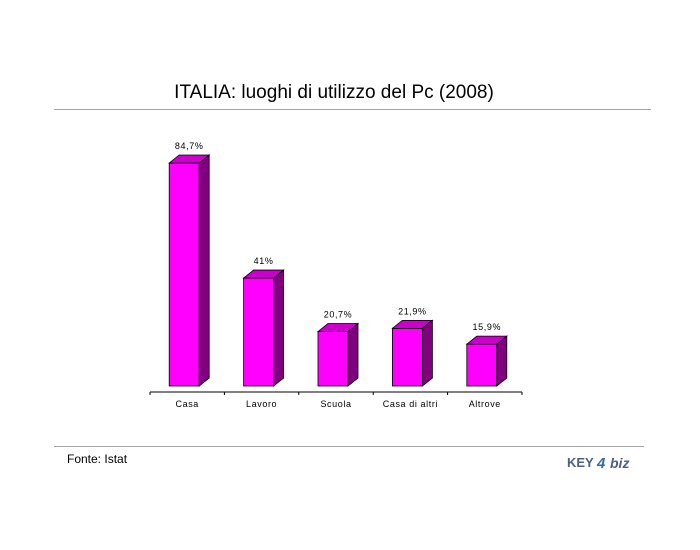 The width and height of the screenshot is (700, 550). What do you see at coordinates (334, 92) in the screenshot?
I see `chart-title: ITALIA: luoghi di utilizzo del Pc (2008)` at bounding box center [334, 92].